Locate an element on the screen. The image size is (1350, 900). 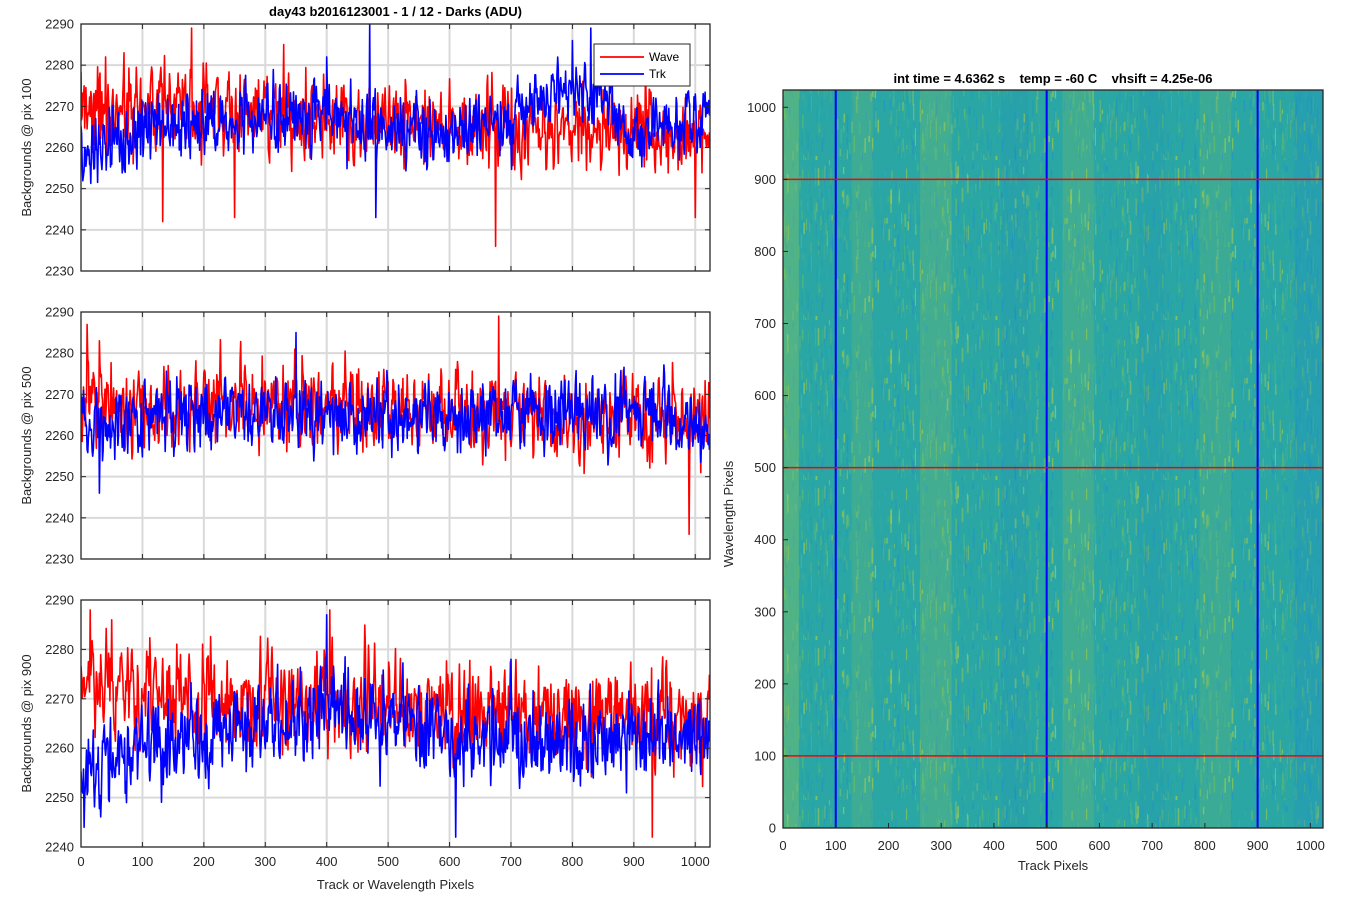
plot-frame is located at coordinates (395, 723).